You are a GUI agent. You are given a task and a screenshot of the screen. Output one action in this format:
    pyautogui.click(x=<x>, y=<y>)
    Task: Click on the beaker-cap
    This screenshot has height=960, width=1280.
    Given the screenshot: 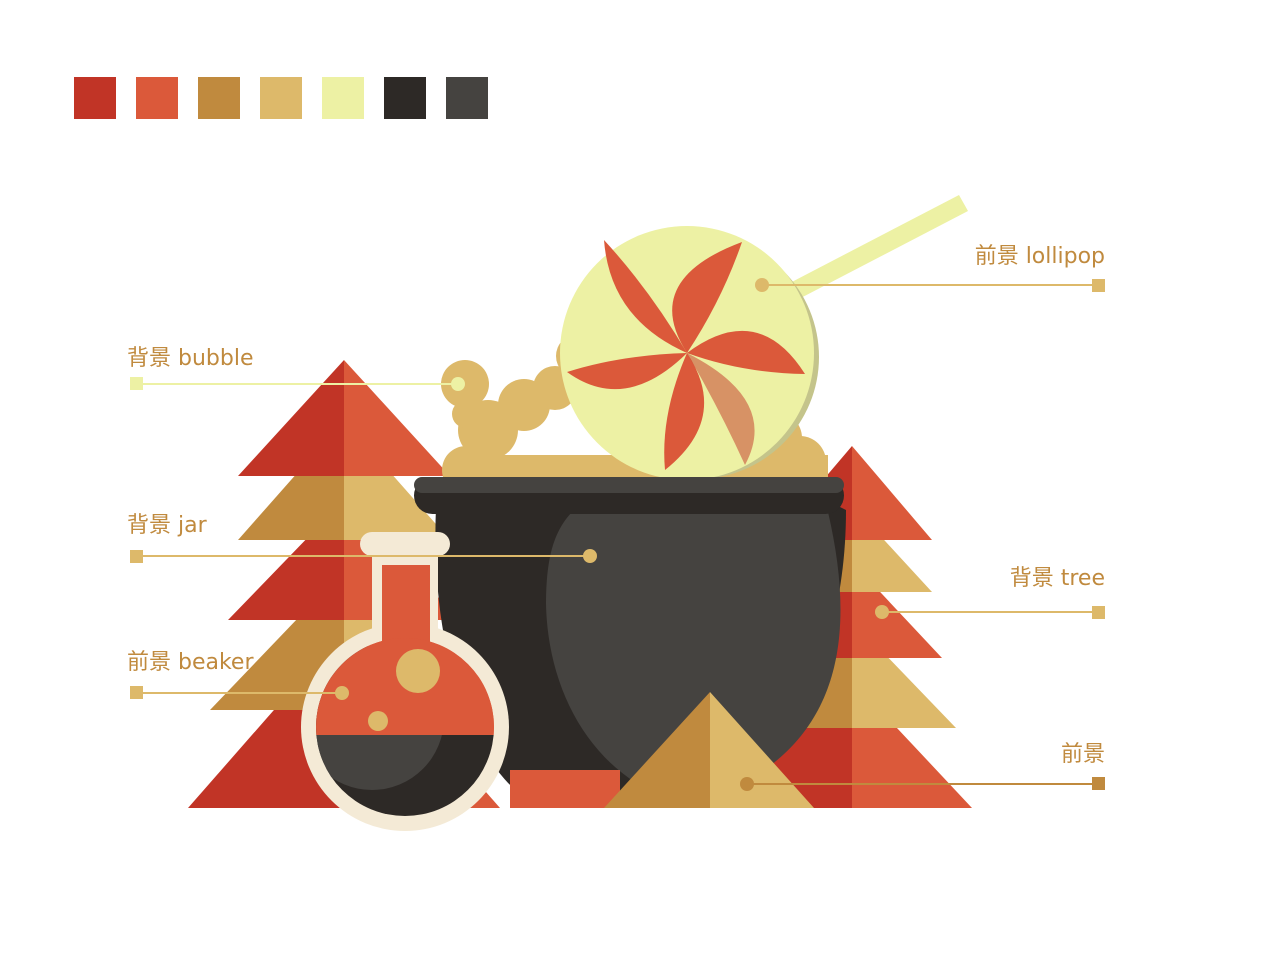 What is the action you would take?
    pyautogui.click(x=405, y=544)
    